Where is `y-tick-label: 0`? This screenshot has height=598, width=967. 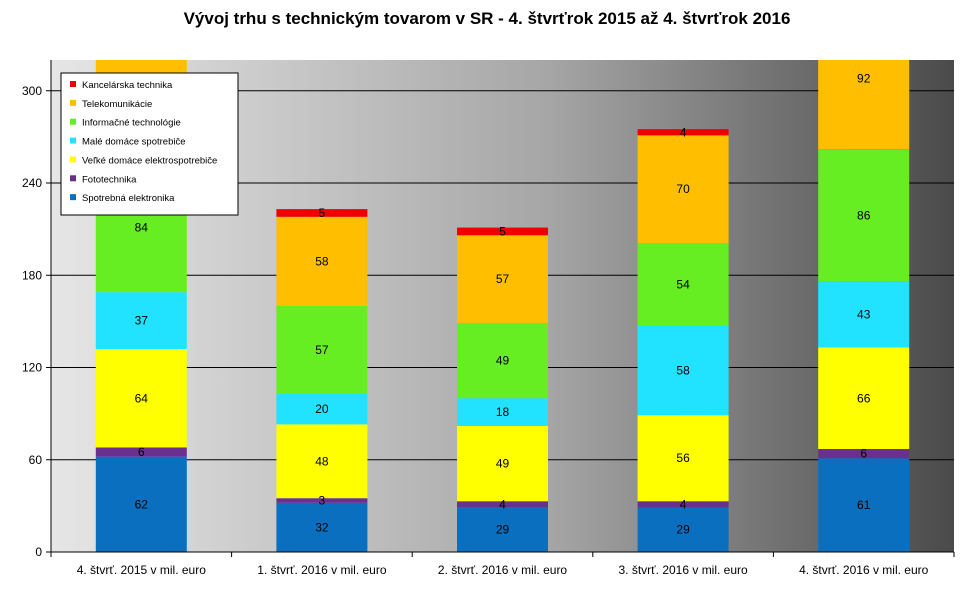 y-tick-label: 0 is located at coordinates (38, 552).